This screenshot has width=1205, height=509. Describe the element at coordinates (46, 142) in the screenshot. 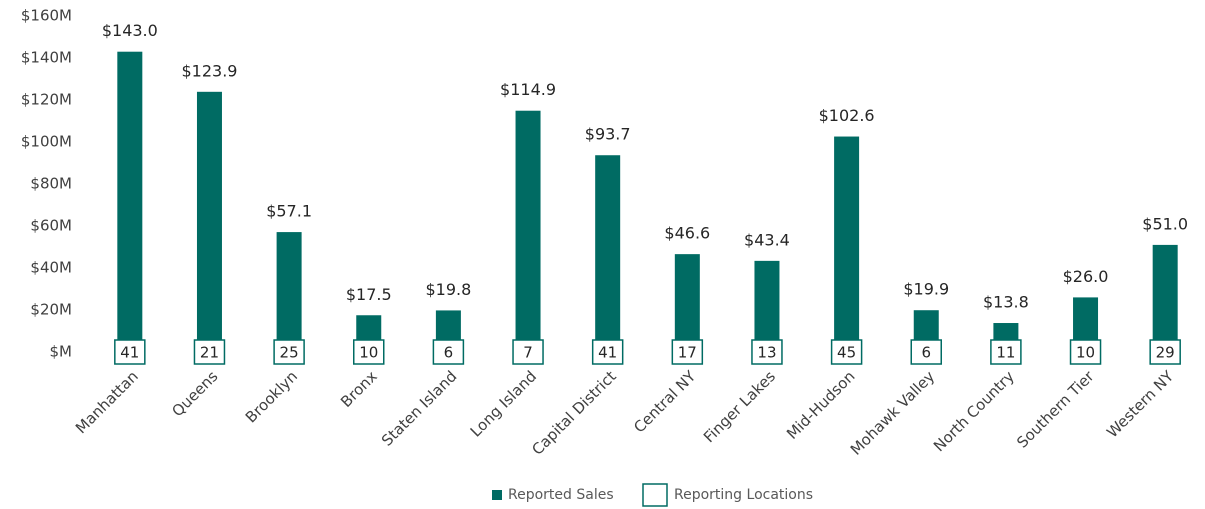

I see `y-tick-label: $100M` at that location.